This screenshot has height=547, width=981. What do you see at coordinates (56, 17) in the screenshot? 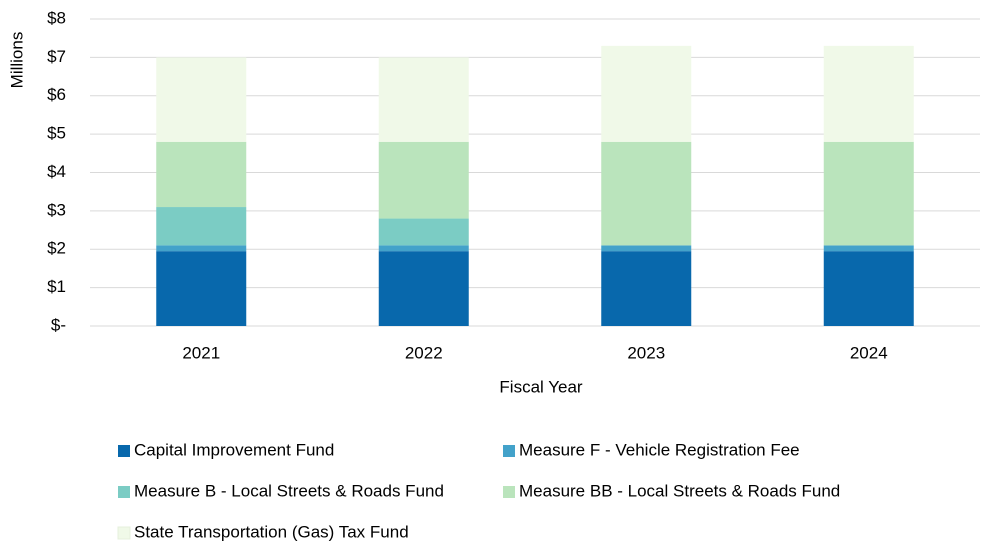
I see `y-tick-label: $8` at bounding box center [56, 17].